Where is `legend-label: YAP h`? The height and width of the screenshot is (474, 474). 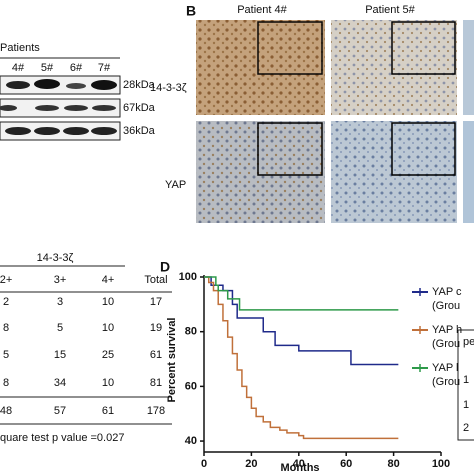
legend-label: YAP h is located at coordinates (447, 330).